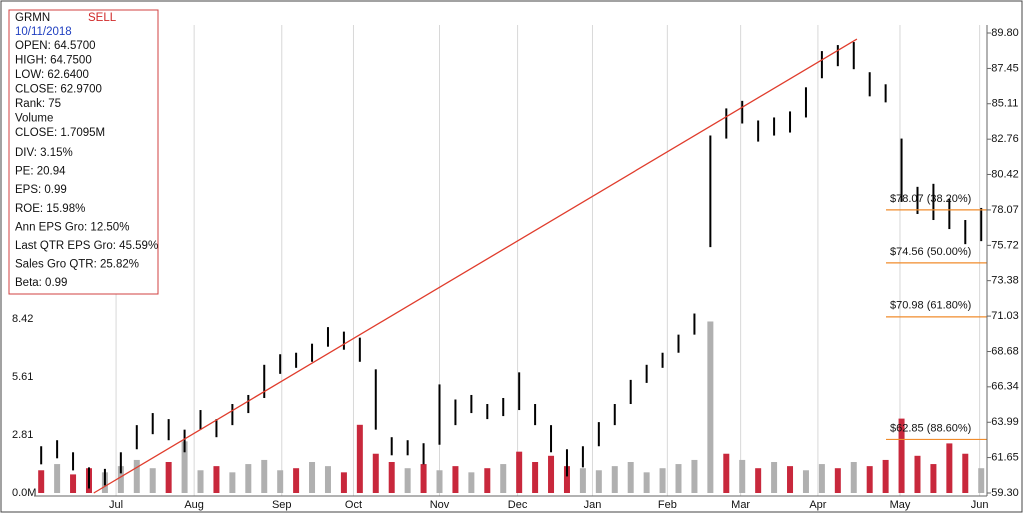  I want to click on y-tick-label: 82.76, so click(1005, 139).